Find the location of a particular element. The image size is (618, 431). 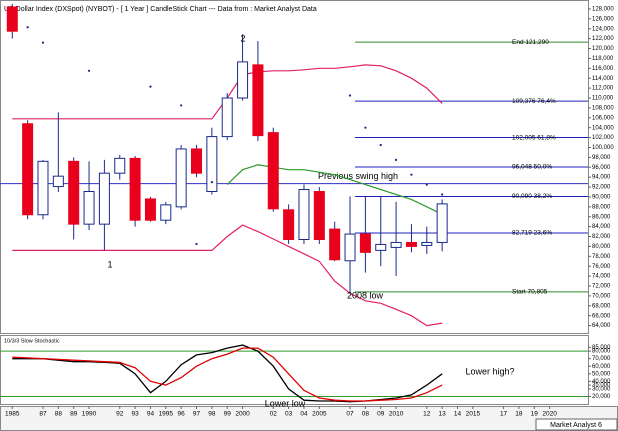

fib-level-label: End 121,290 is located at coordinates (530, 42).